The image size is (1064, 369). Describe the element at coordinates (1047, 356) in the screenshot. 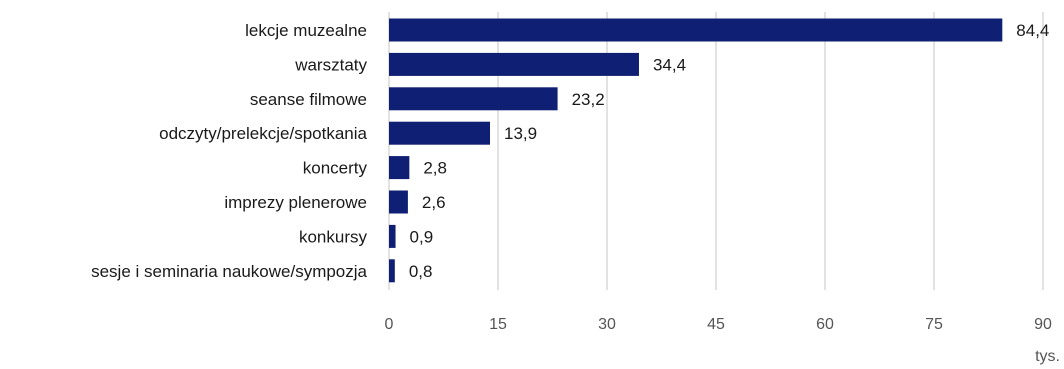

I see `x-axis-unit-label: tys.` at that location.